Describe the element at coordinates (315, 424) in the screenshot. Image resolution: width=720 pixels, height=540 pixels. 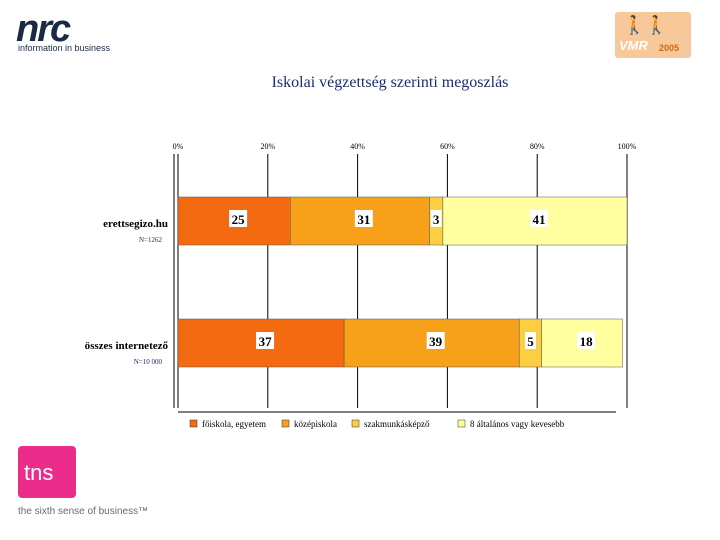
I see `legend-entry: középiskola` at that location.